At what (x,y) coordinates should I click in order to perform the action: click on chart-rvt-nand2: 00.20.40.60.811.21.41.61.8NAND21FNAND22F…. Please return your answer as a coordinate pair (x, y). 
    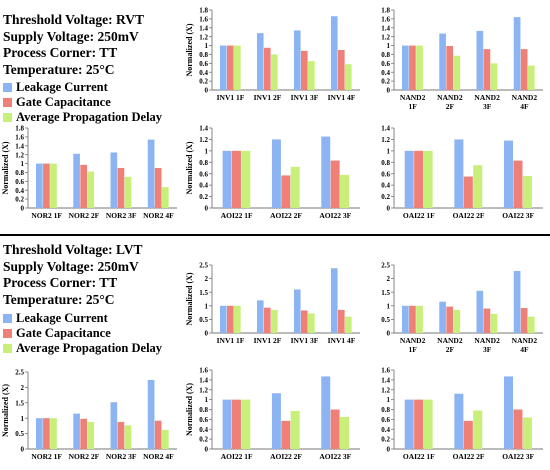
    Looking at the image, I should click on (462, 59).